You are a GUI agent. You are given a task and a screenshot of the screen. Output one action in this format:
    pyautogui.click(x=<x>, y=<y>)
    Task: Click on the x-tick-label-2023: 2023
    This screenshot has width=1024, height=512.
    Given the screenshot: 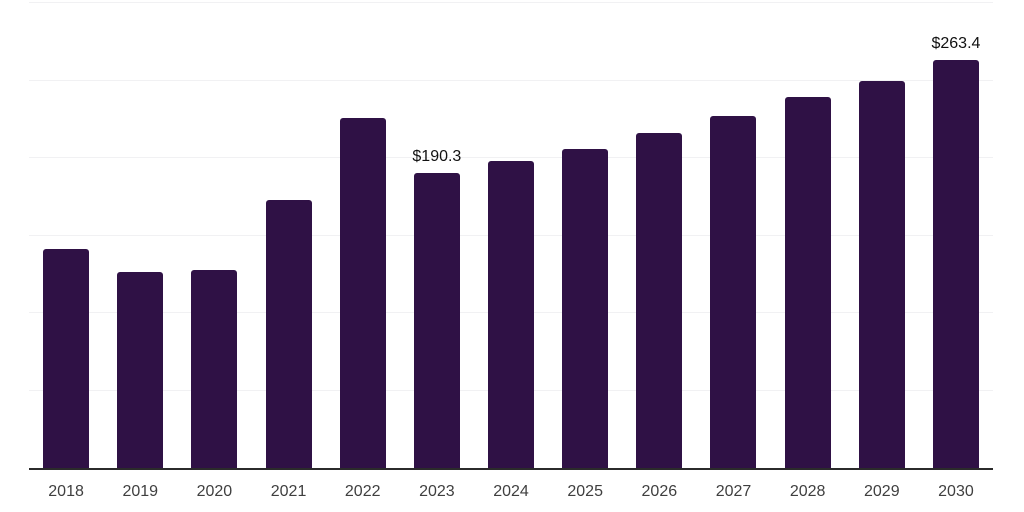 What is the action you would take?
    pyautogui.click(x=437, y=491)
    